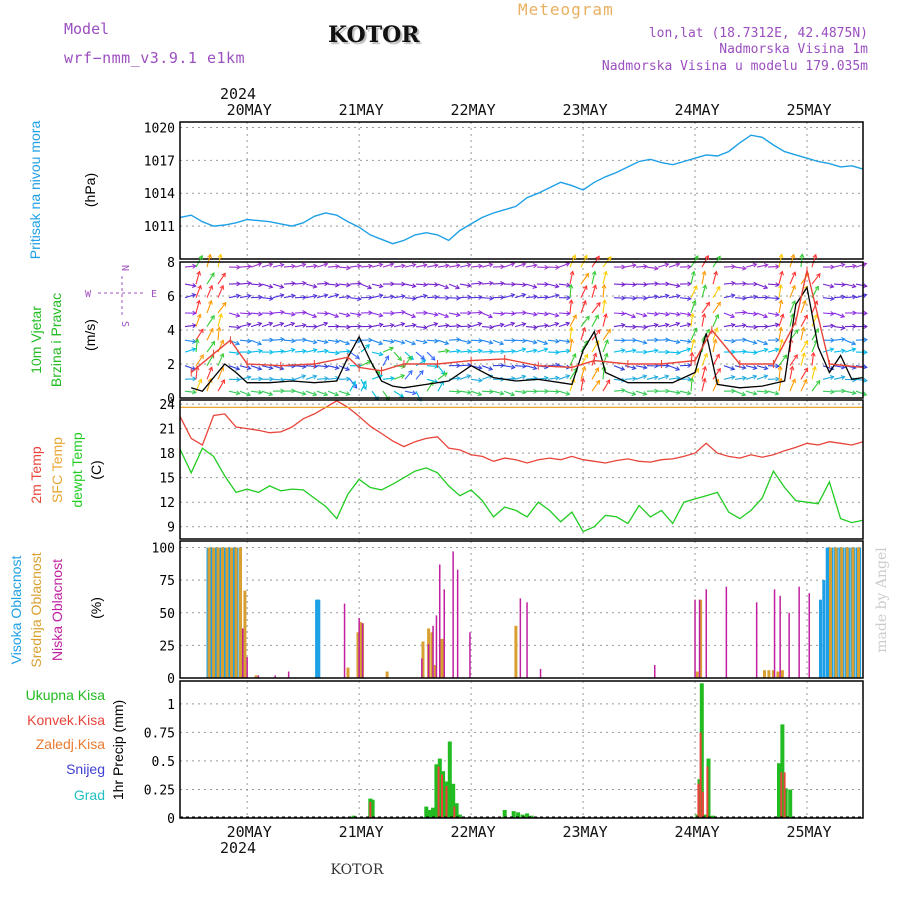 The height and width of the screenshot is (900, 900). I want to click on bottom-day-label: 21MAY, so click(361, 832).